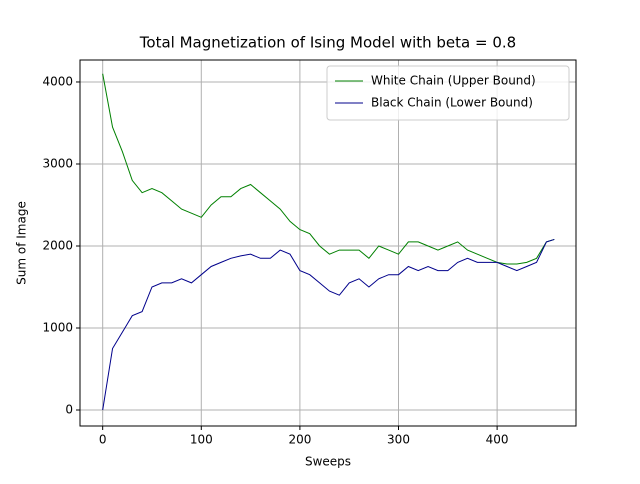  What do you see at coordinates (201, 440) in the screenshot?
I see `x-tick-label: 100` at bounding box center [201, 440].